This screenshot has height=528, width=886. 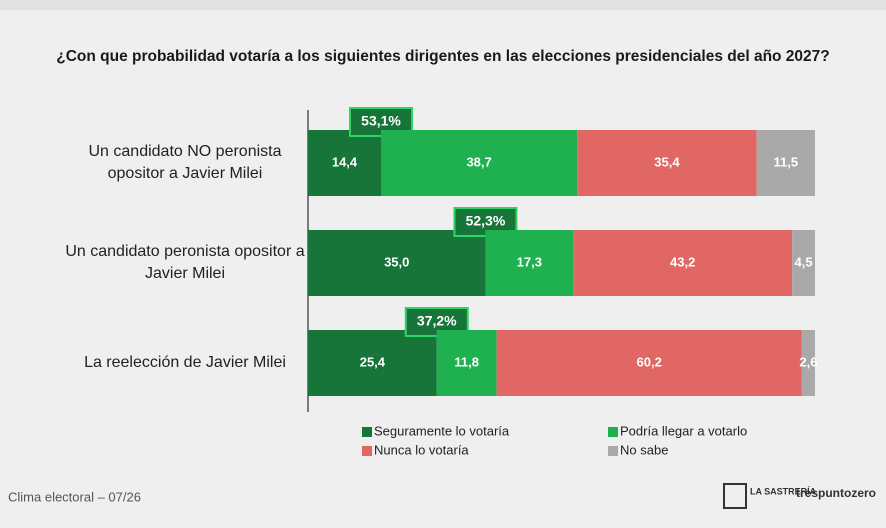 I want to click on value-label: 11,5, so click(x=786, y=161).